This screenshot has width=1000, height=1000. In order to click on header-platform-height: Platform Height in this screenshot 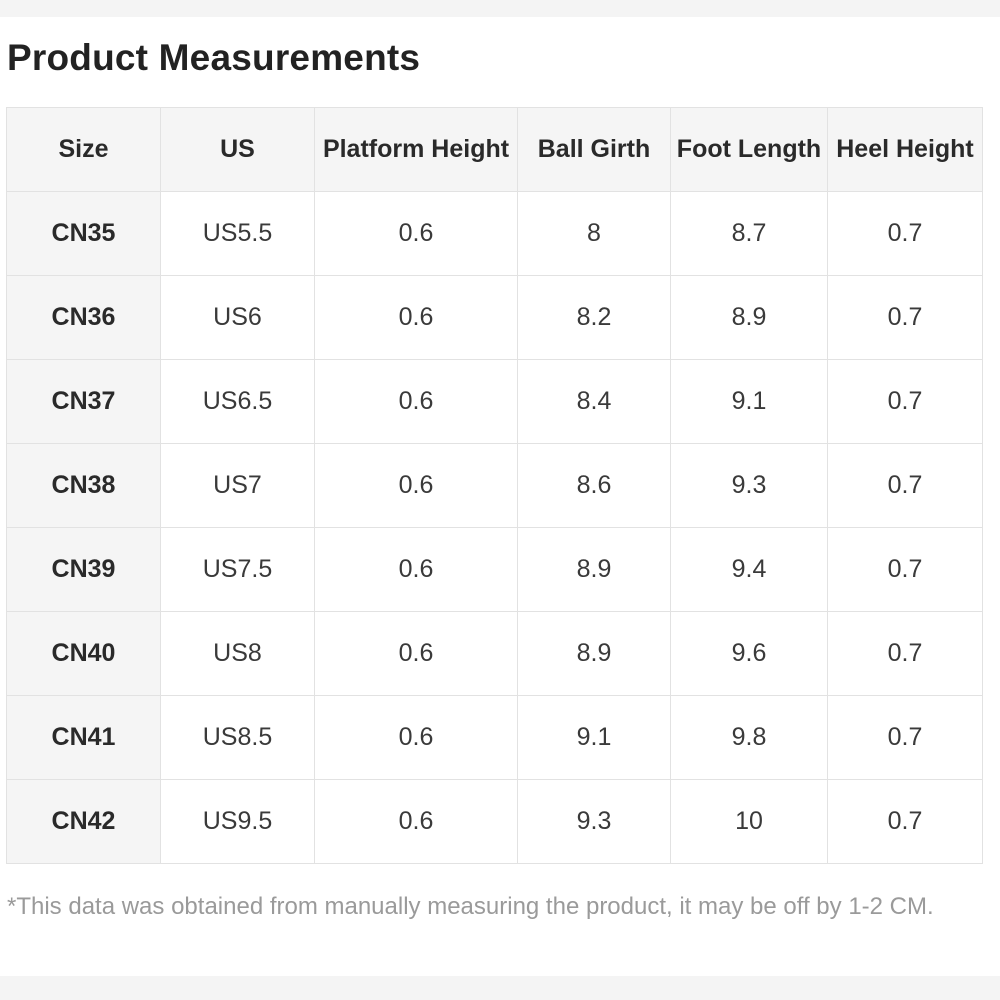, I will do `click(416, 149)`.